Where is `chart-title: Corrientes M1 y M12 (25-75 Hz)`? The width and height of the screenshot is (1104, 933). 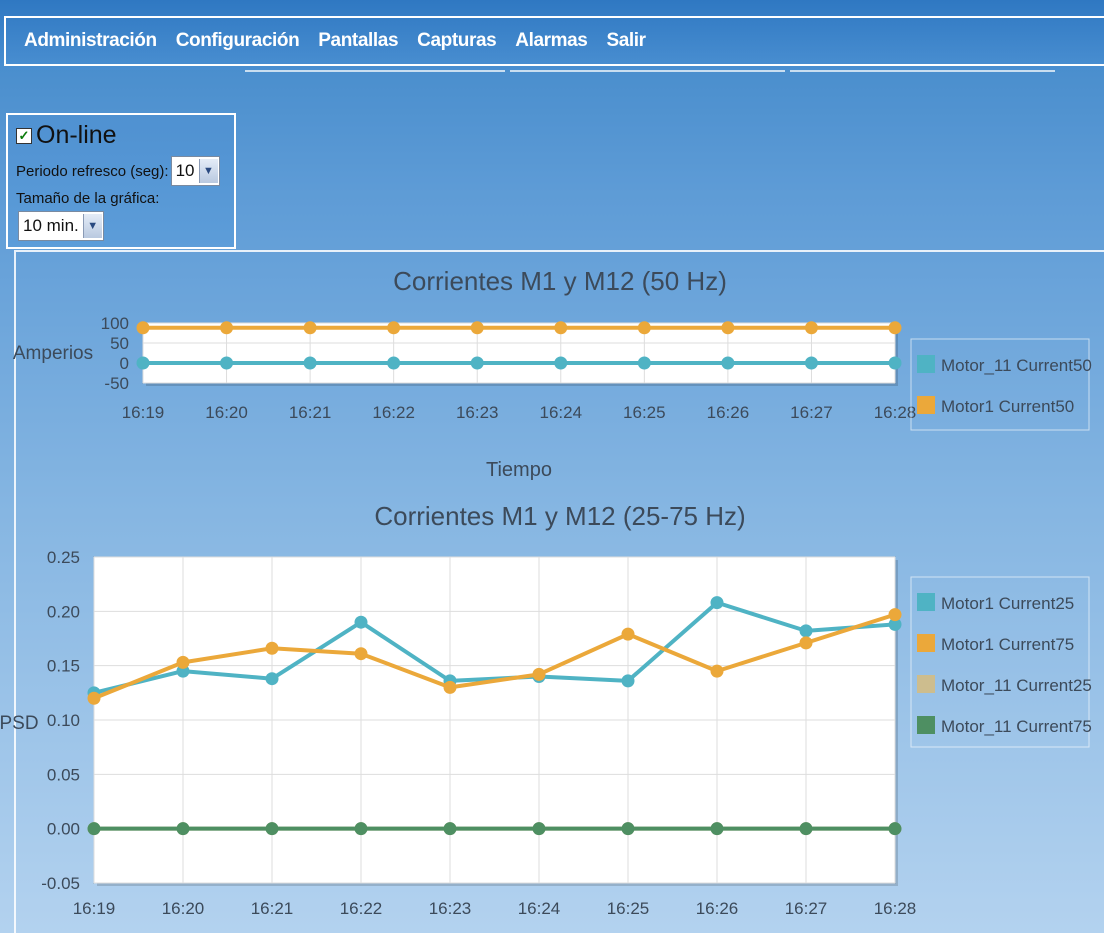 chart-title: Corrientes M1 y M12 (25-75 Hz) is located at coordinates (559, 516).